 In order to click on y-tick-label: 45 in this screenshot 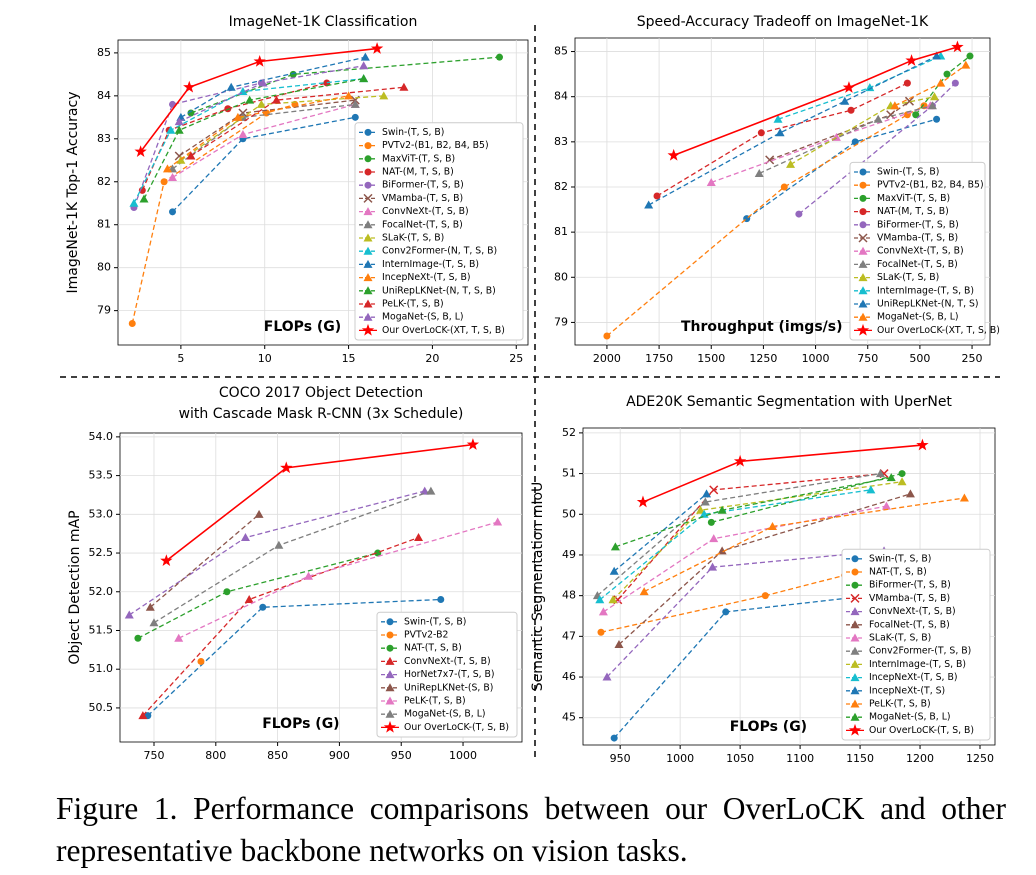, I will do `click(569, 717)`.